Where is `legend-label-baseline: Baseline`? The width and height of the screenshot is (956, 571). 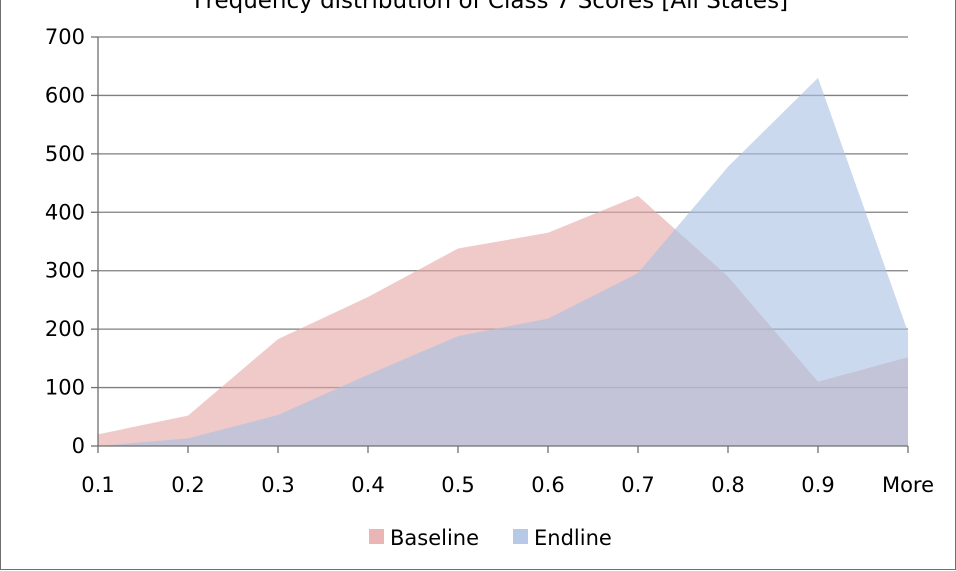
legend-label-baseline: Baseline is located at coordinates (434, 538).